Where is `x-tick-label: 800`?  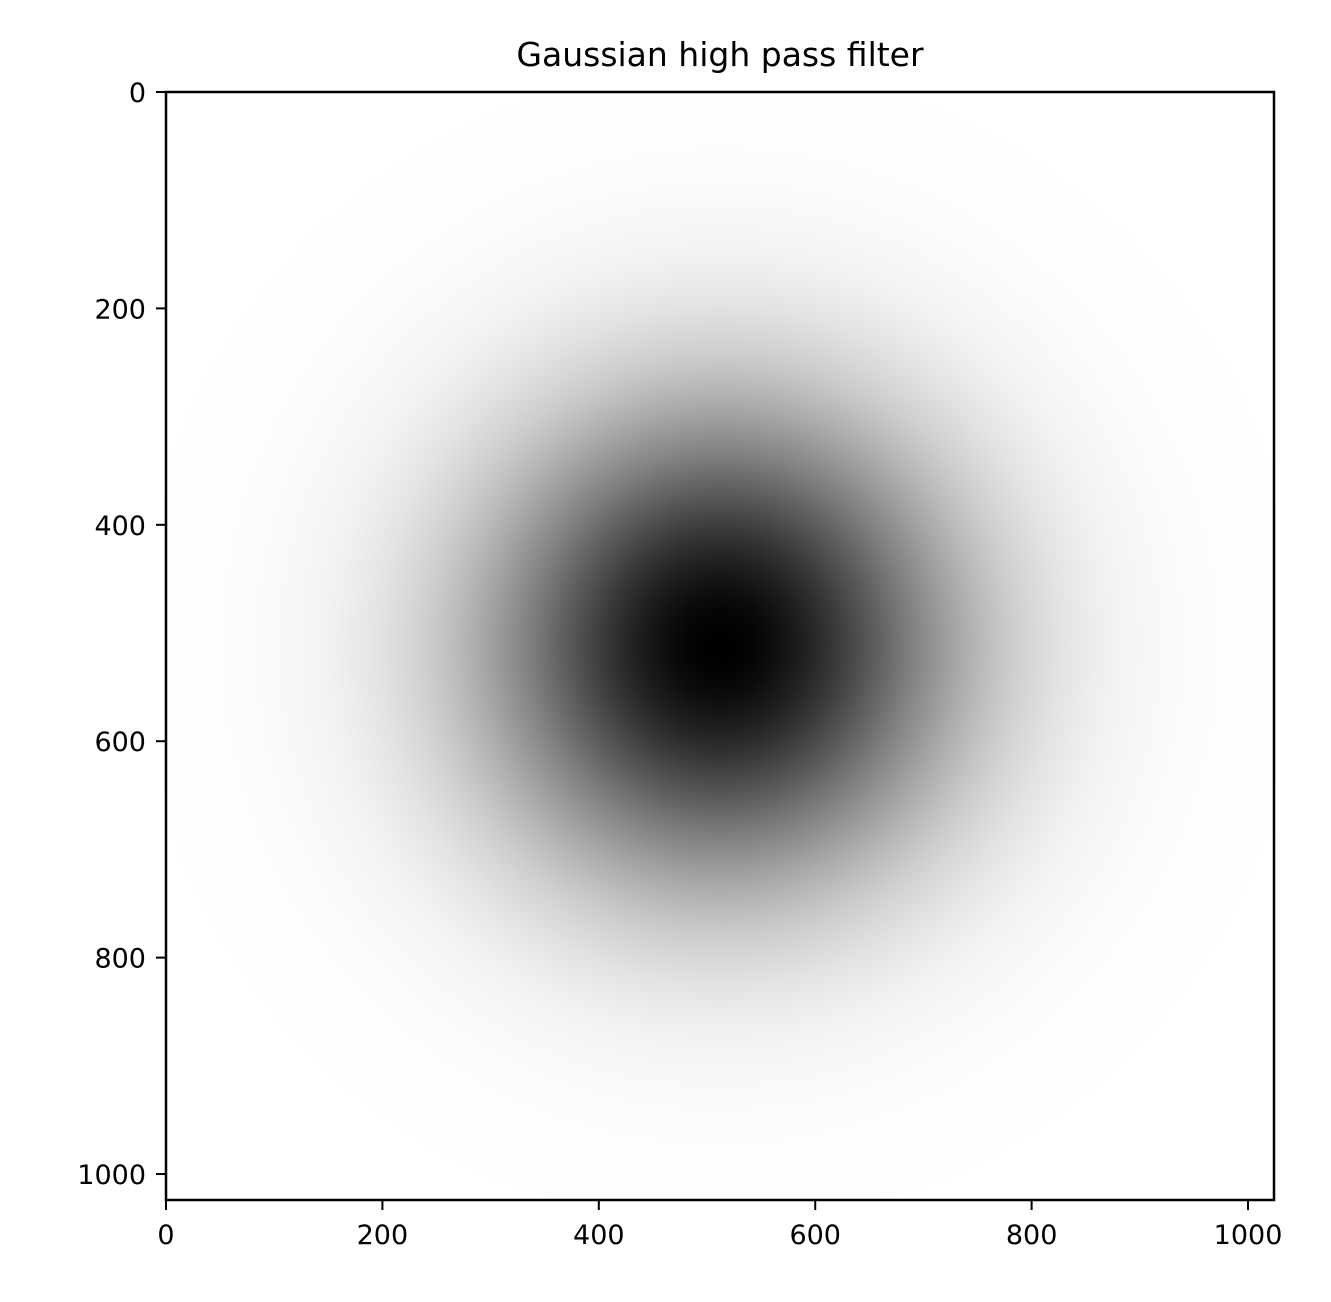
x-tick-label: 800 is located at coordinates (1032, 1235).